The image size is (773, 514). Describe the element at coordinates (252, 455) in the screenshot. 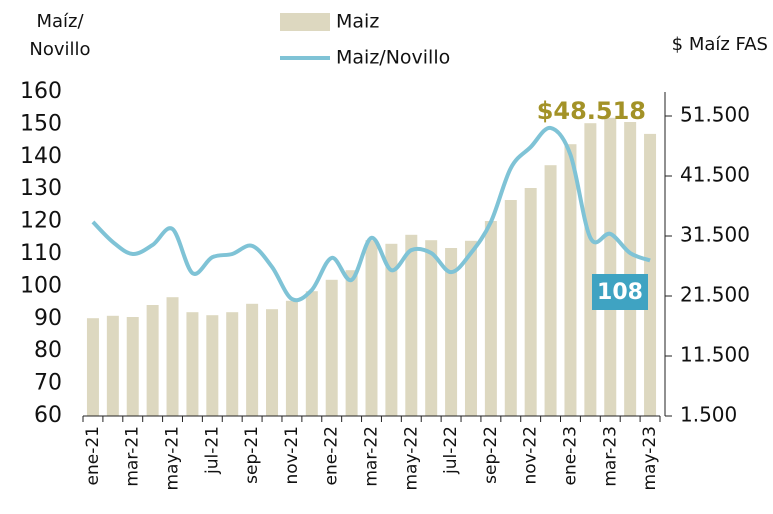

I see `x-tick-label: sep-21` at that location.